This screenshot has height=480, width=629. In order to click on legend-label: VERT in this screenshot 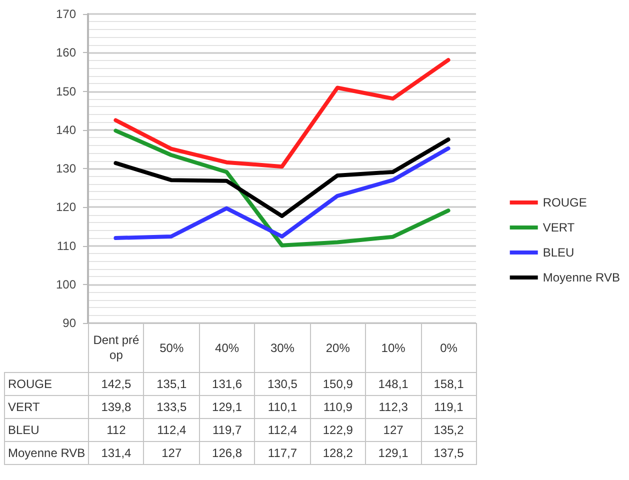, I will do `click(559, 227)`.